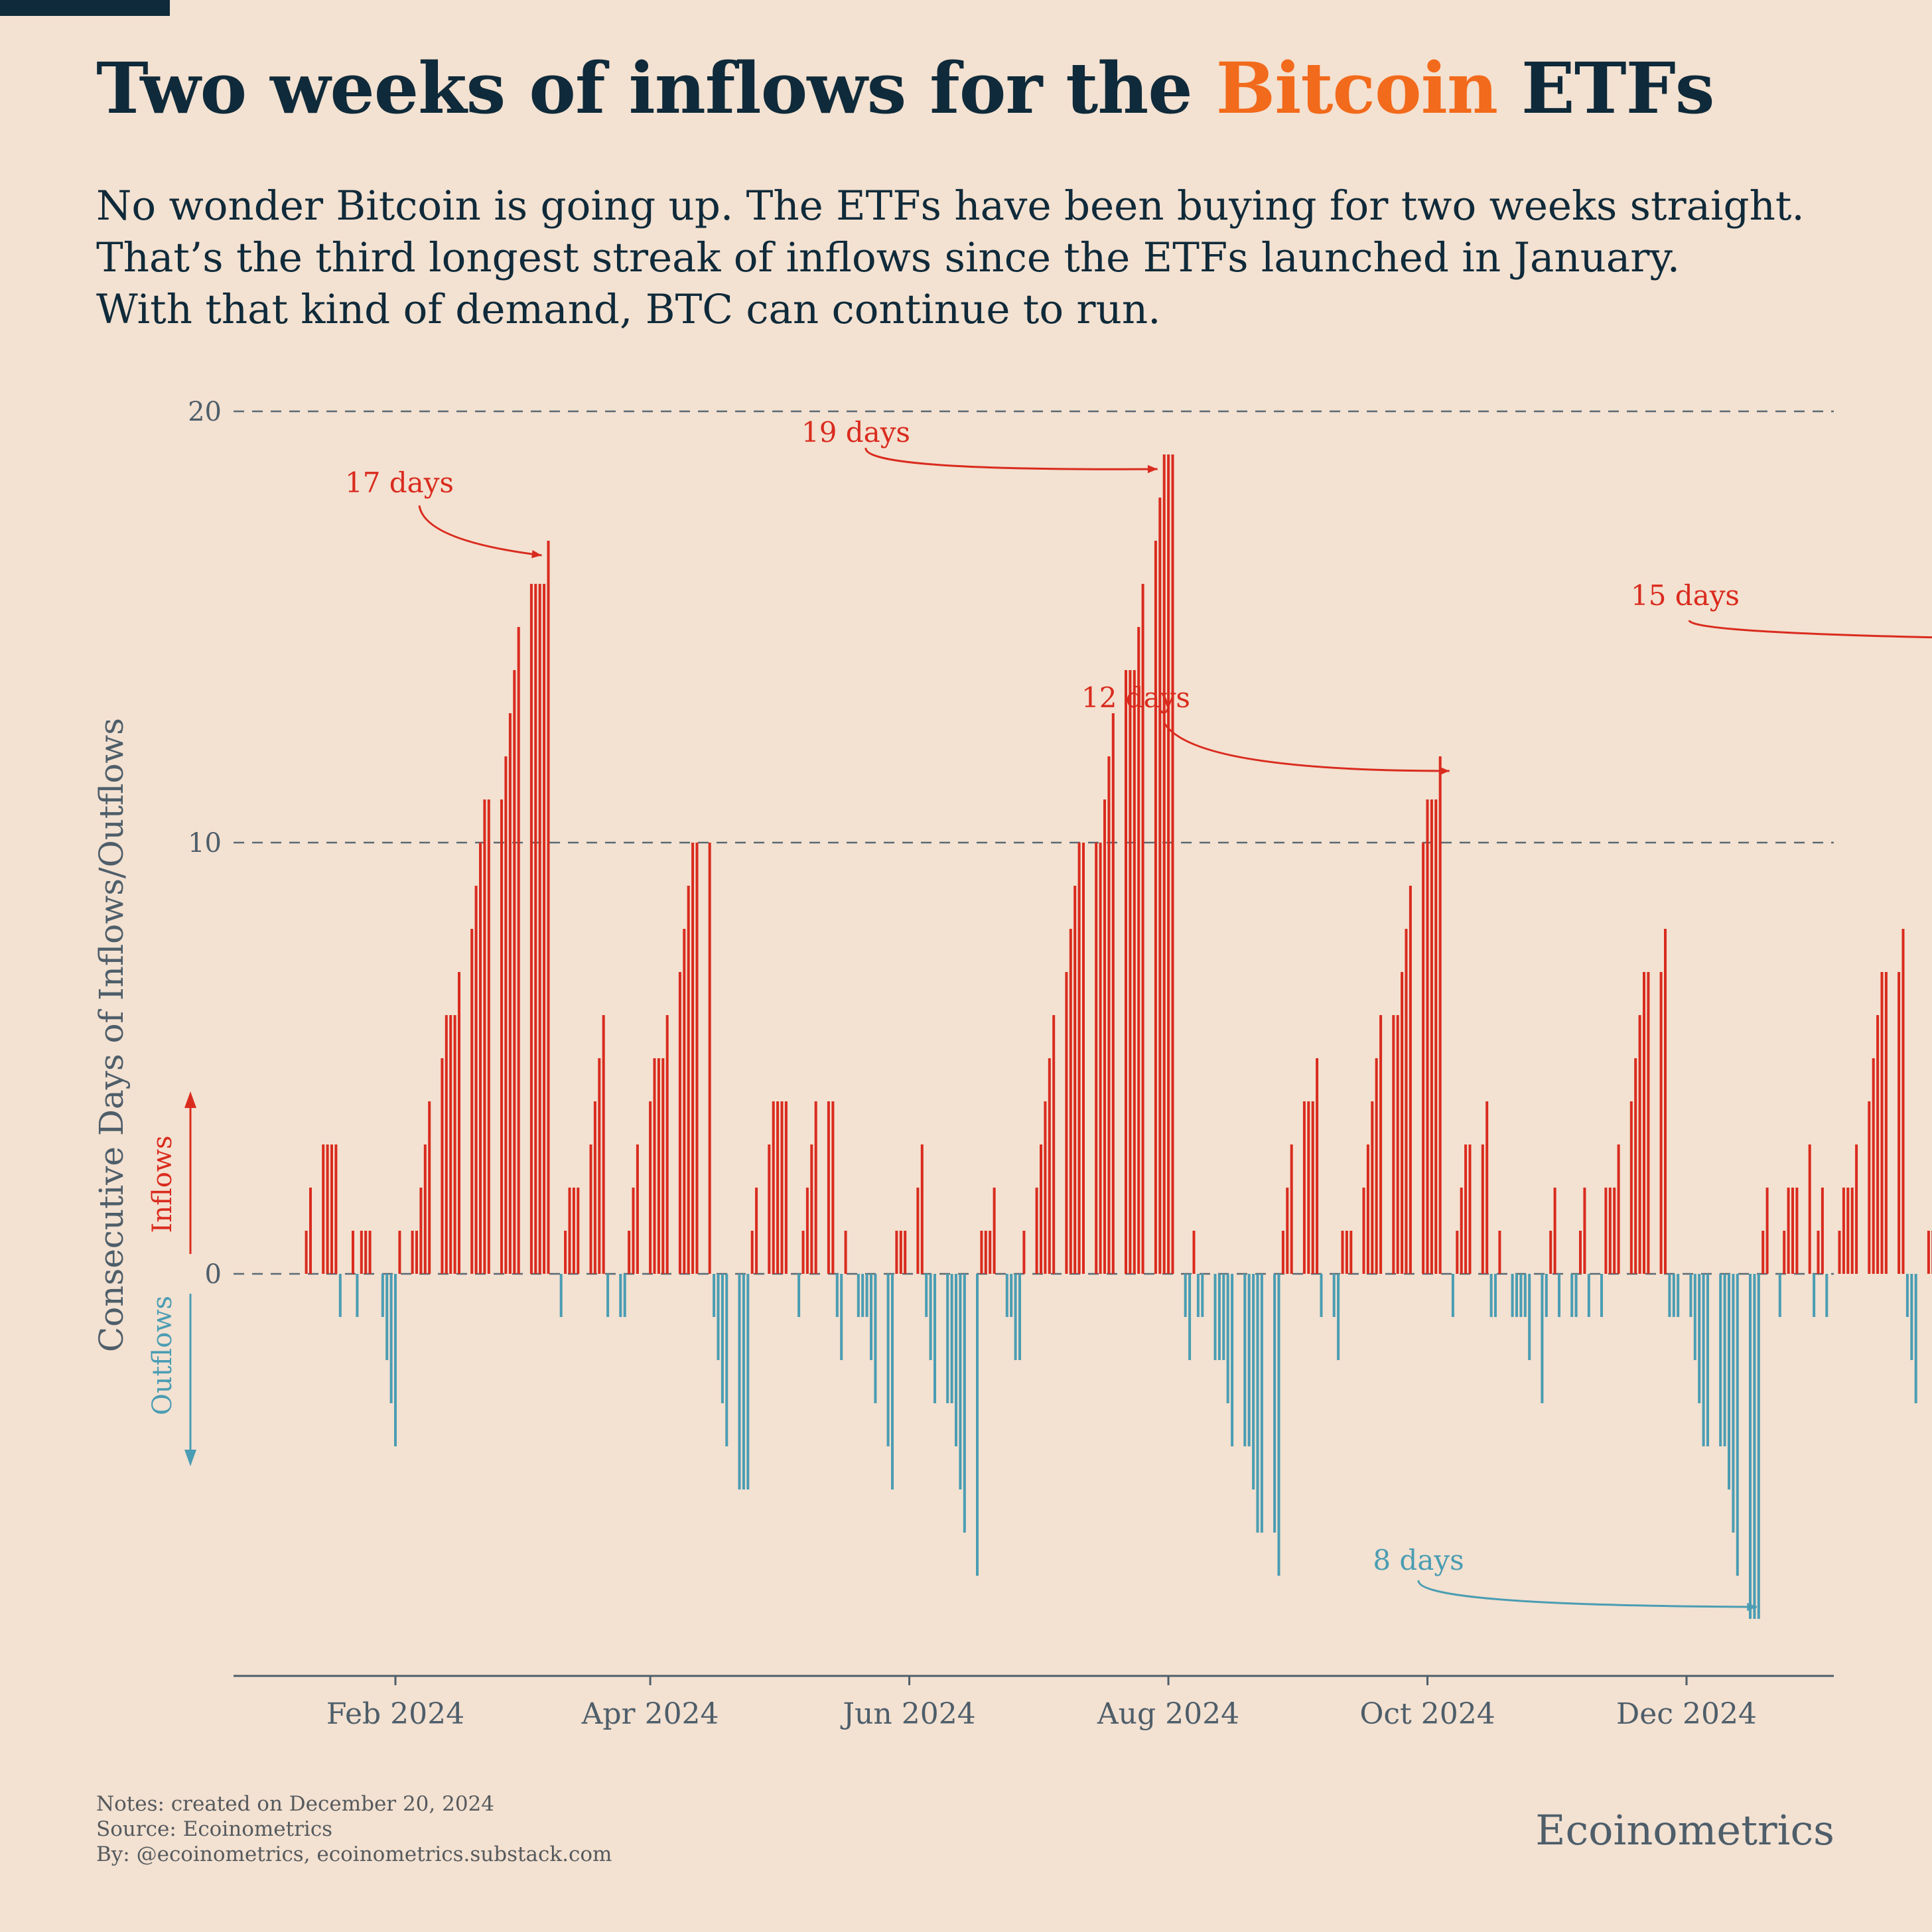  I want to click on annotation-label: 15 days, so click(1685, 595).